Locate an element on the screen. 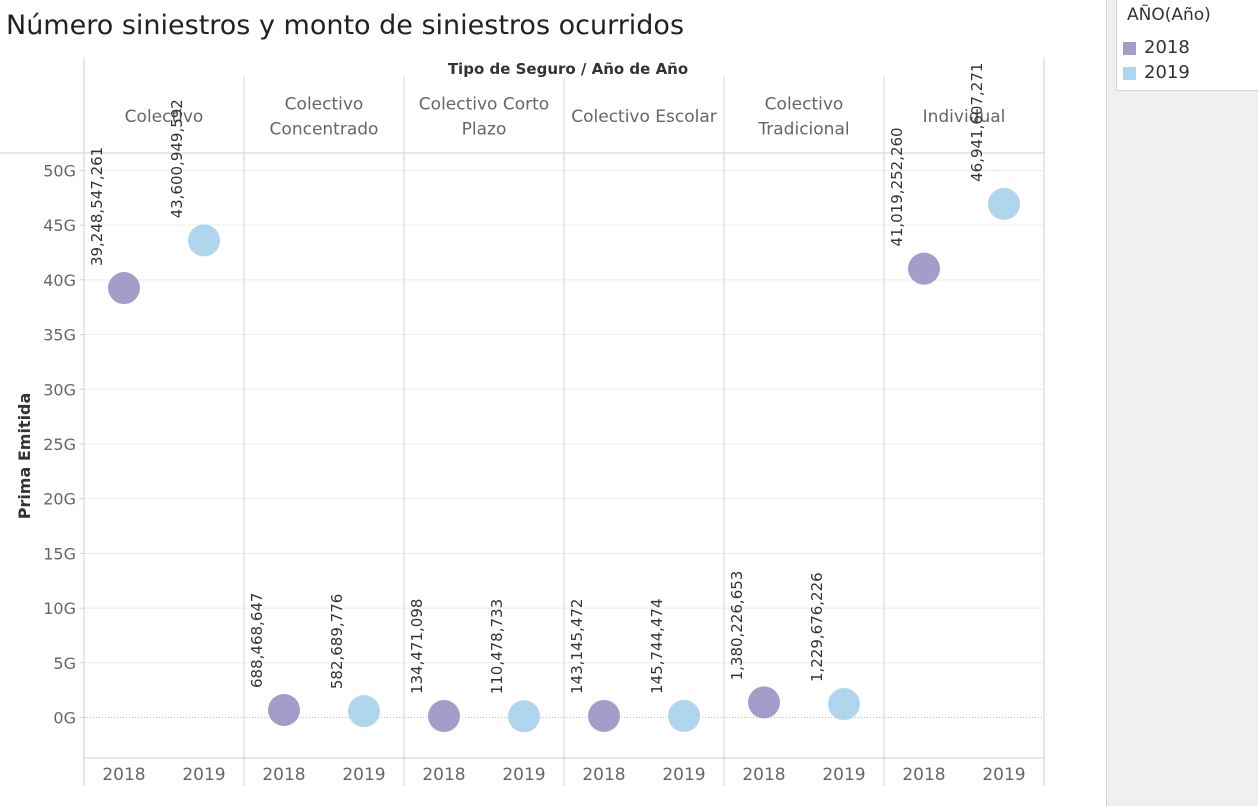 The image size is (1258, 806). column-header-line: Individual is located at coordinates (964, 117).